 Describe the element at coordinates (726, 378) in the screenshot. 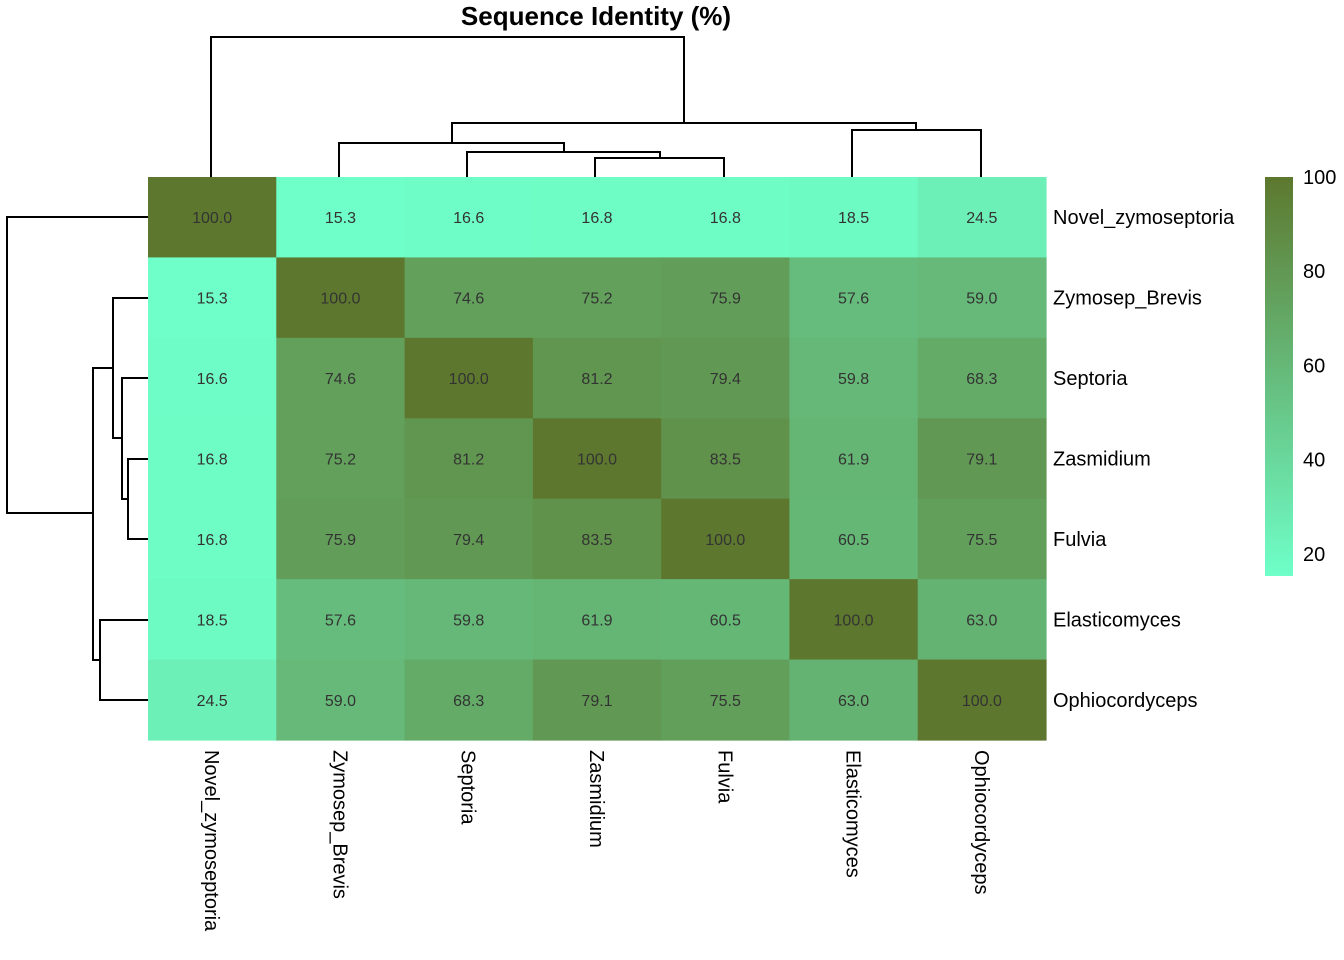

I see `heatmap-cell-septoria-fulvia` at that location.